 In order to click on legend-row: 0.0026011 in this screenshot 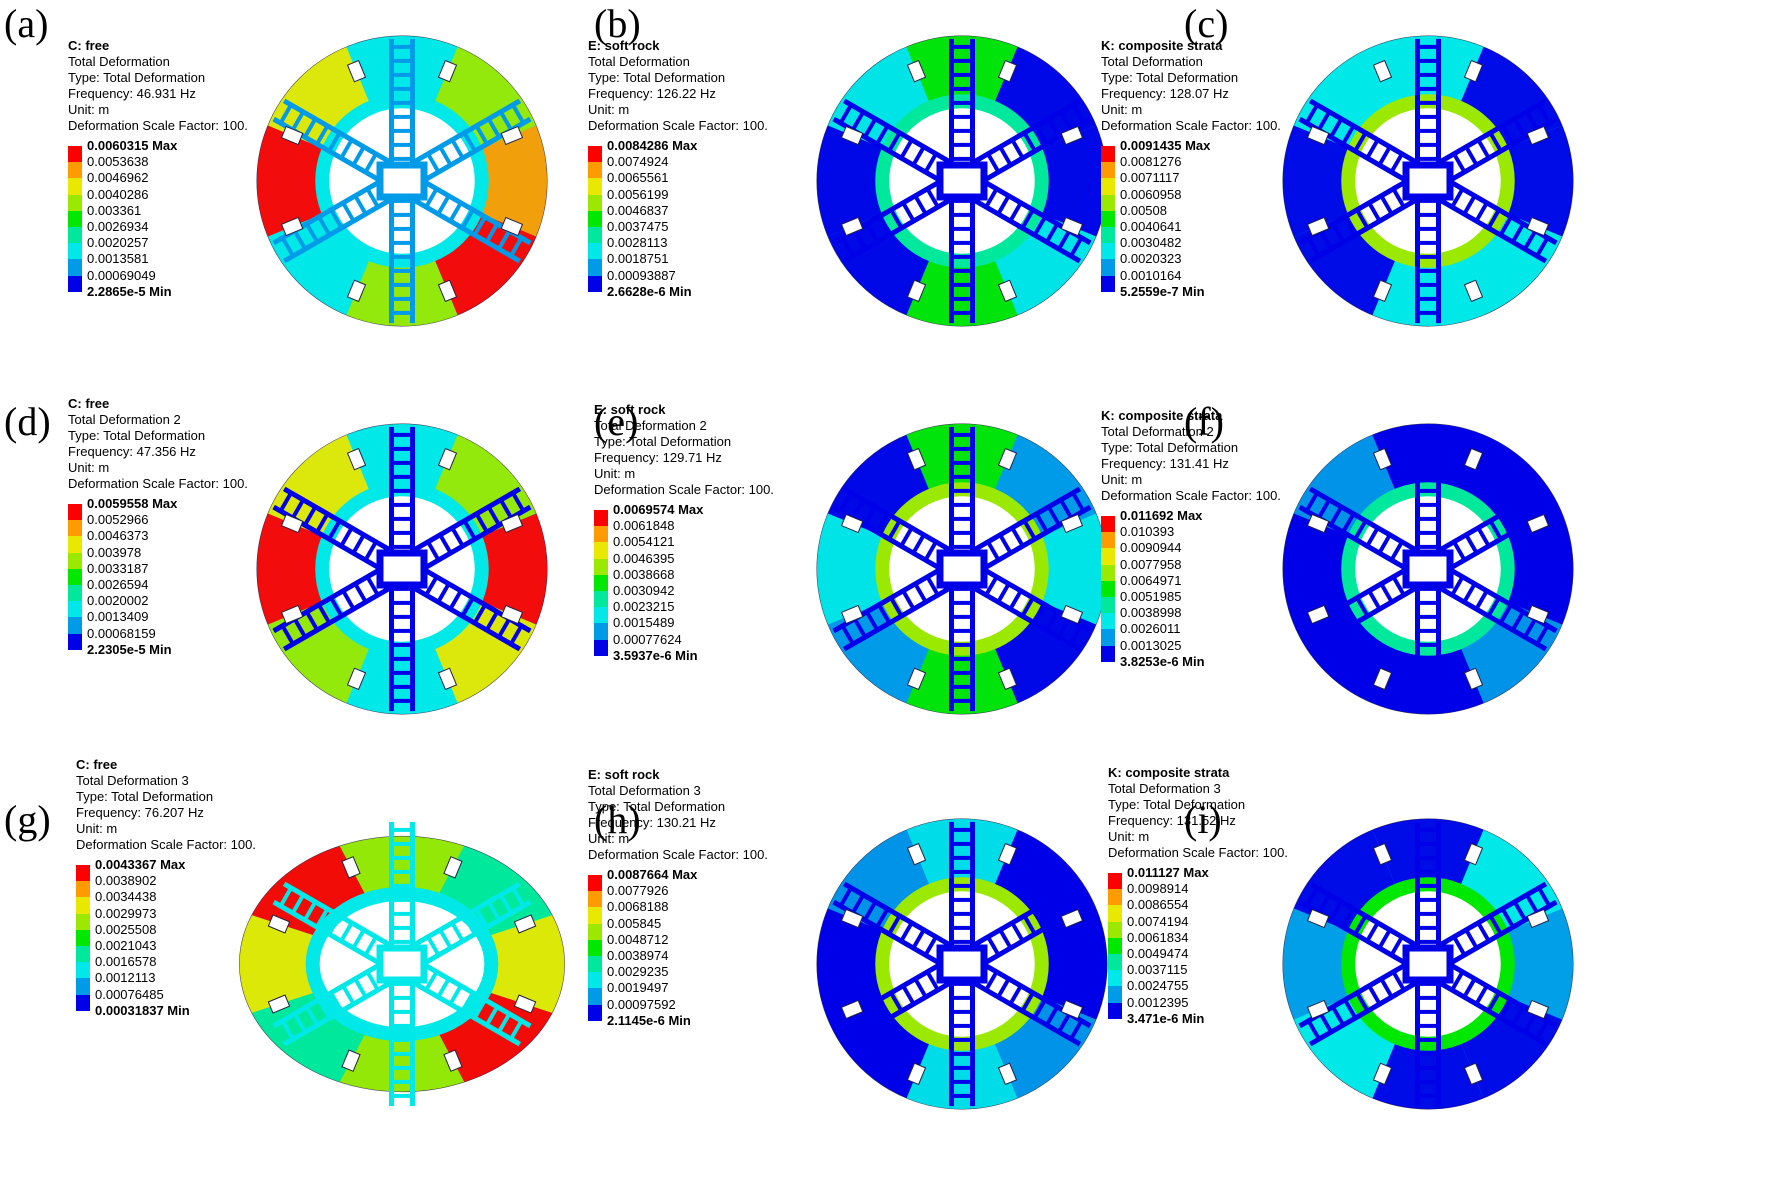, I will do `click(1143, 633)`.